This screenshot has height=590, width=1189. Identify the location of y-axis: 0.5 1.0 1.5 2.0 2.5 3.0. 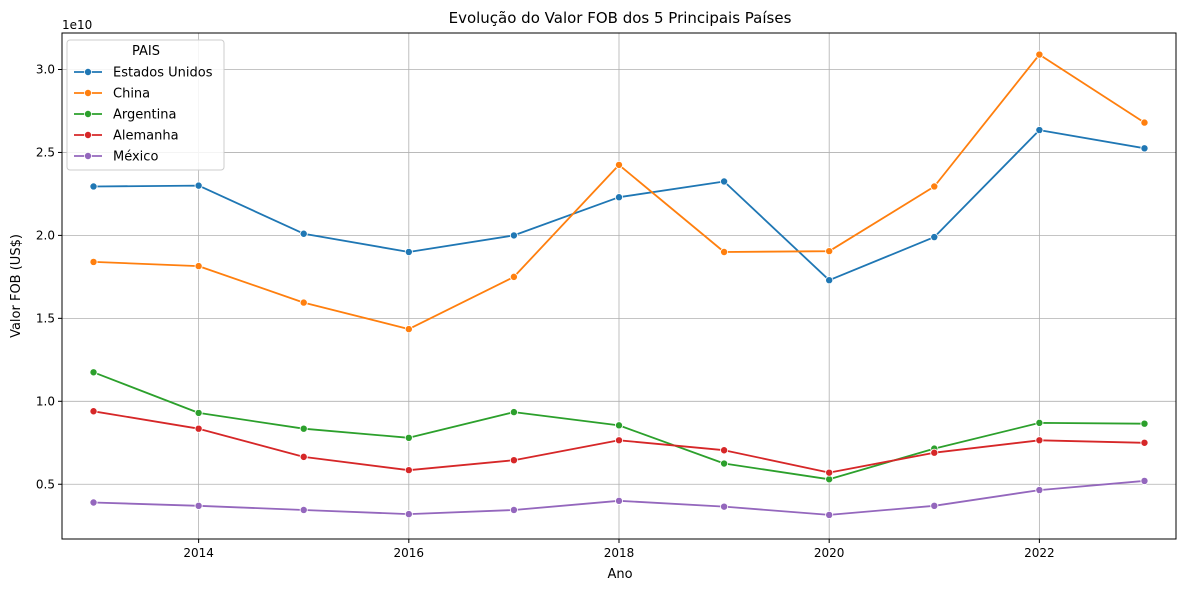
(49, 276).